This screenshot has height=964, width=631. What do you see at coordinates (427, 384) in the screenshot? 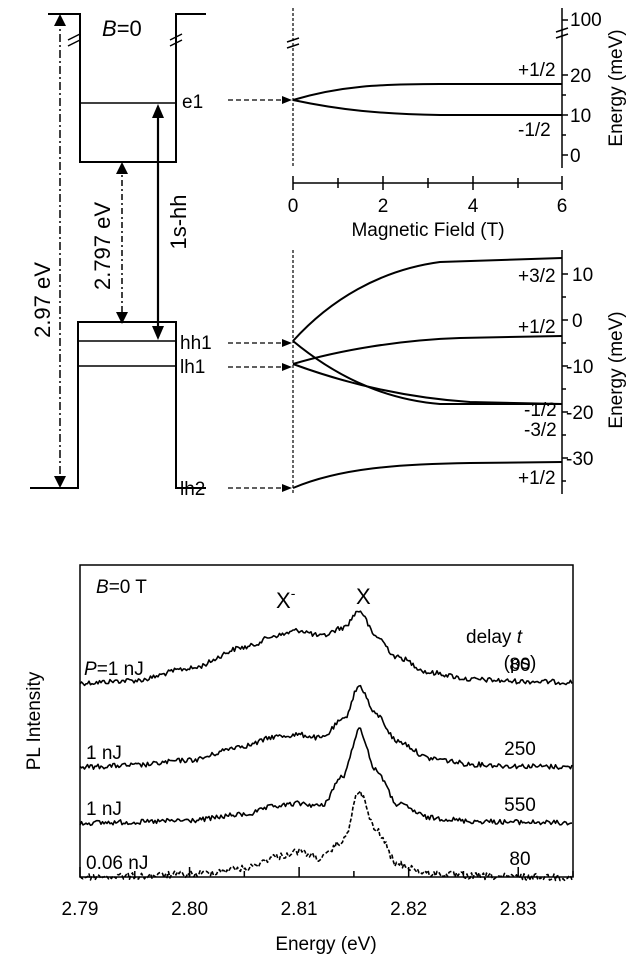
I see `hole-branch-lh-m12` at bounding box center [427, 384].